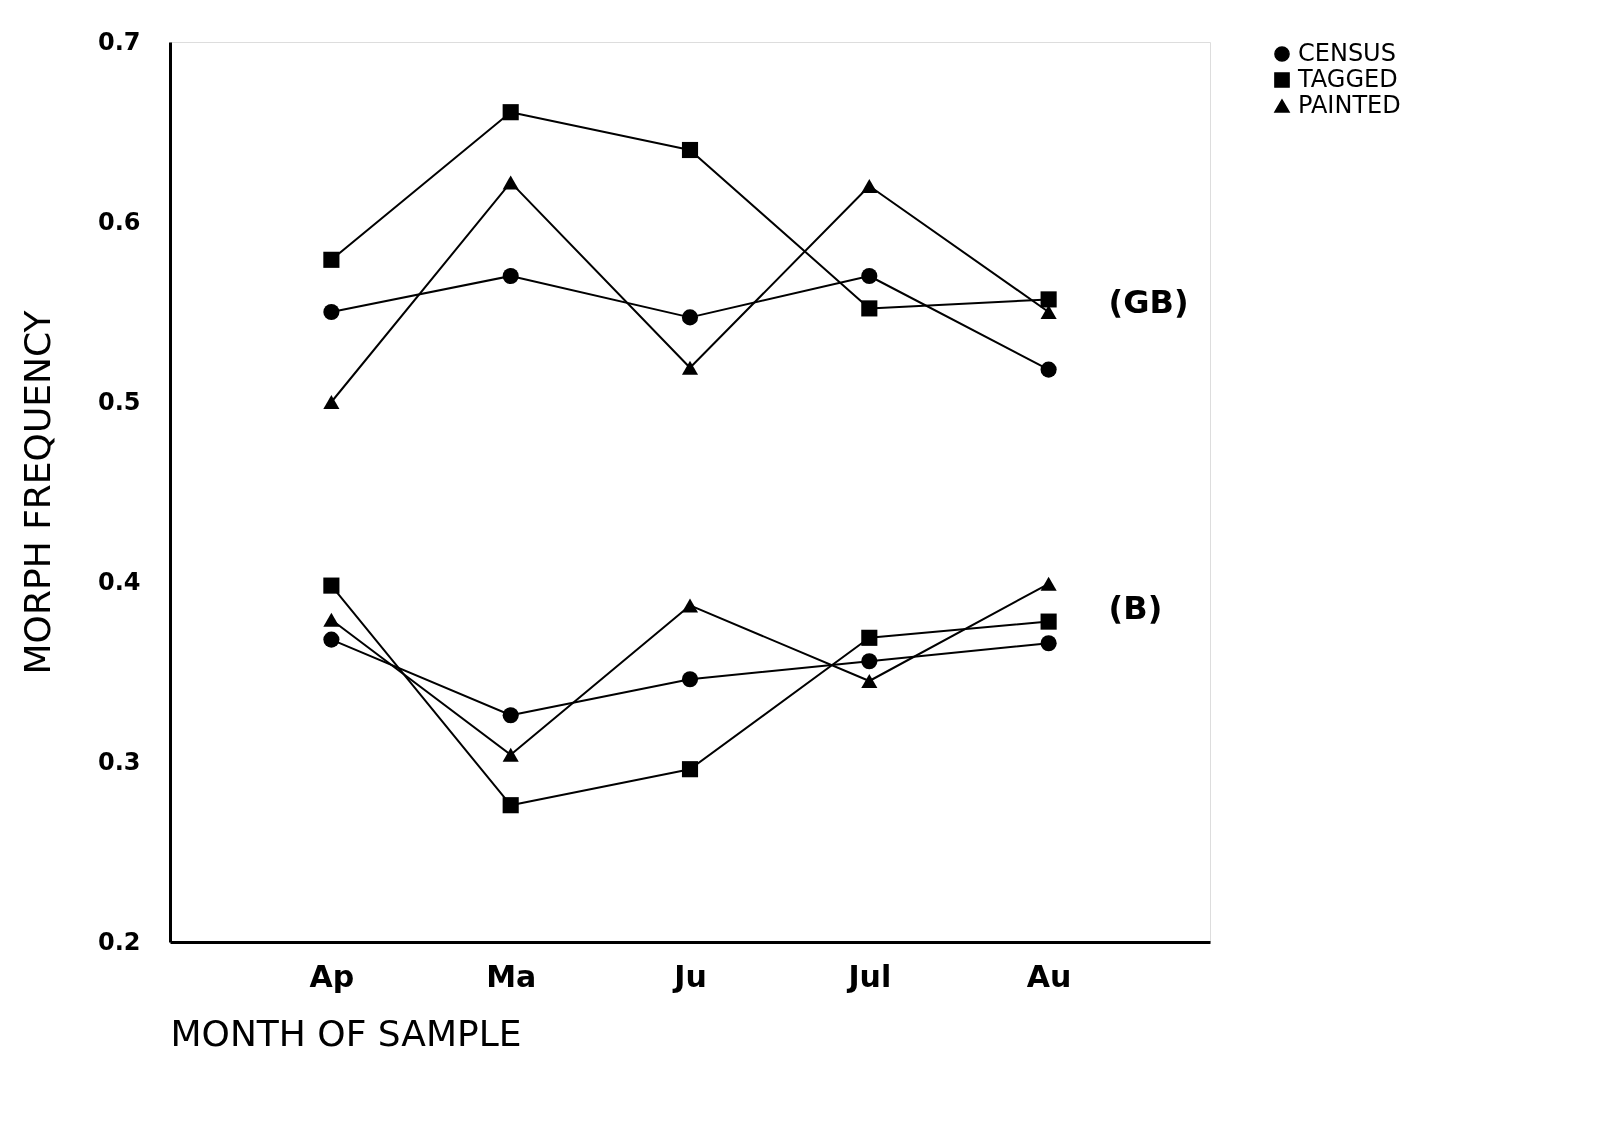  Describe the element at coordinates (511, 976) in the screenshot. I see `x-tick-label: Ma` at that location.